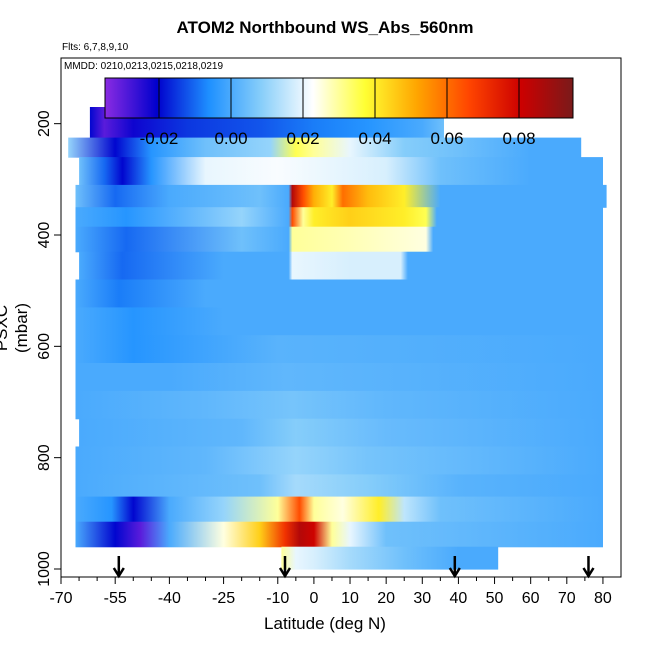  I want to click on x-tick-label: 0, so click(313, 598).